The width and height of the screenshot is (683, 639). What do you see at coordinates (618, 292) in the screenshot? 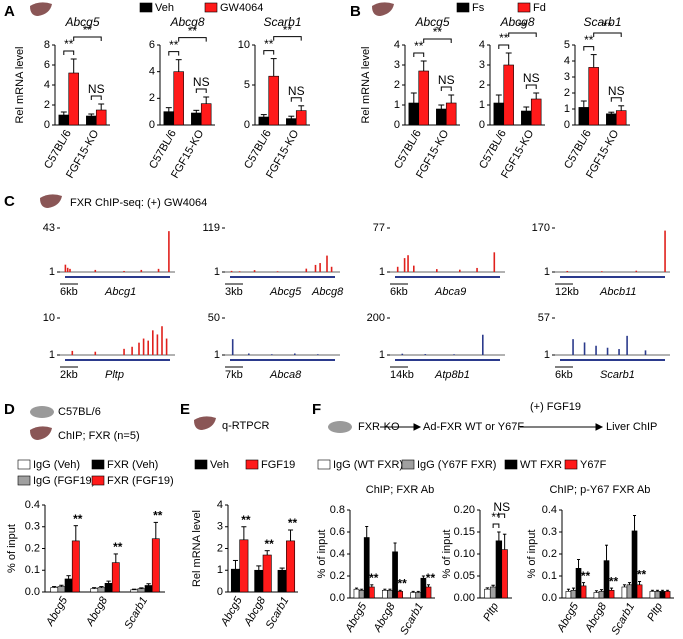
I see `gene-label: Abcb11` at bounding box center [618, 292].